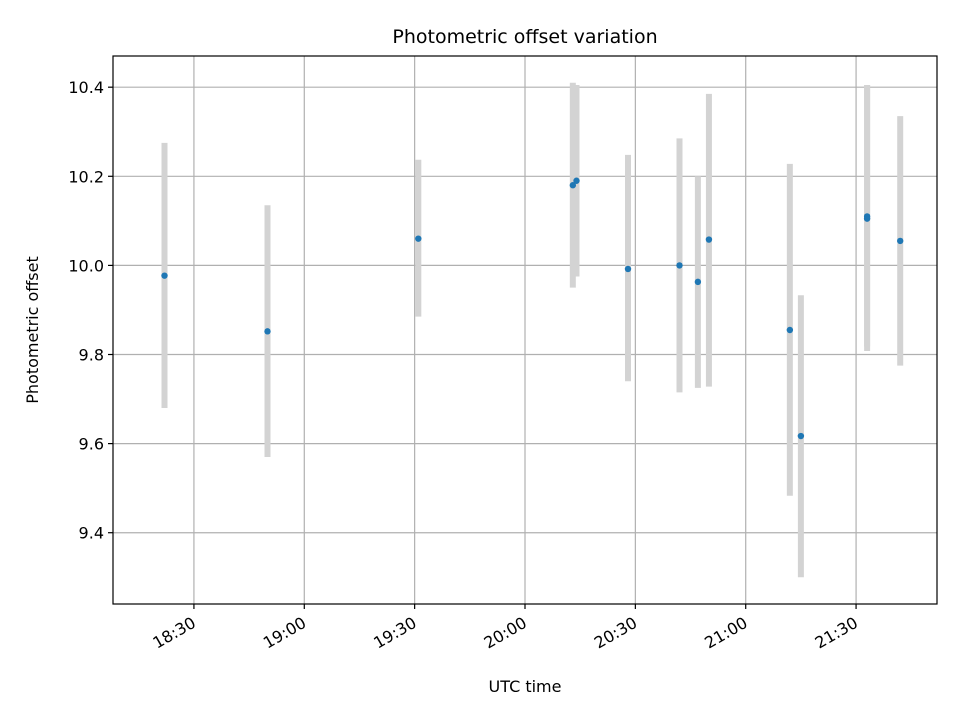 This screenshot has height=720, width=960. What do you see at coordinates (524, 37) in the screenshot?
I see `chart-title: Photometric offset variation` at bounding box center [524, 37].